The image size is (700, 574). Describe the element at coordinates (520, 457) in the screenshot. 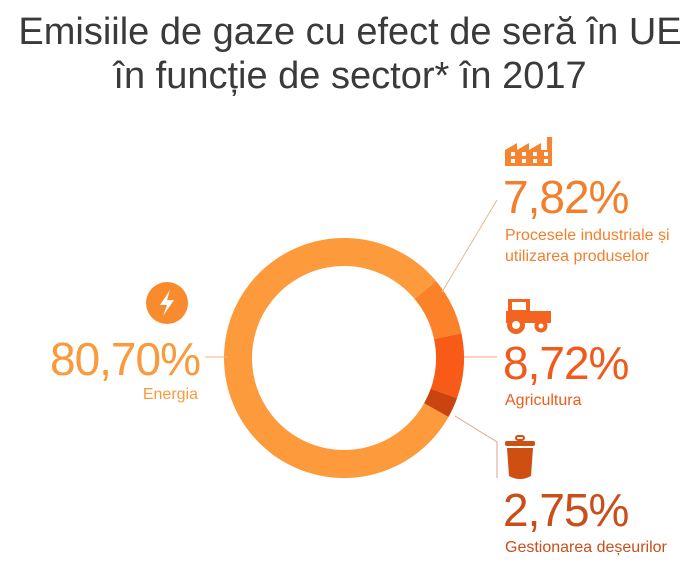

I see `trash-icon` at that location.